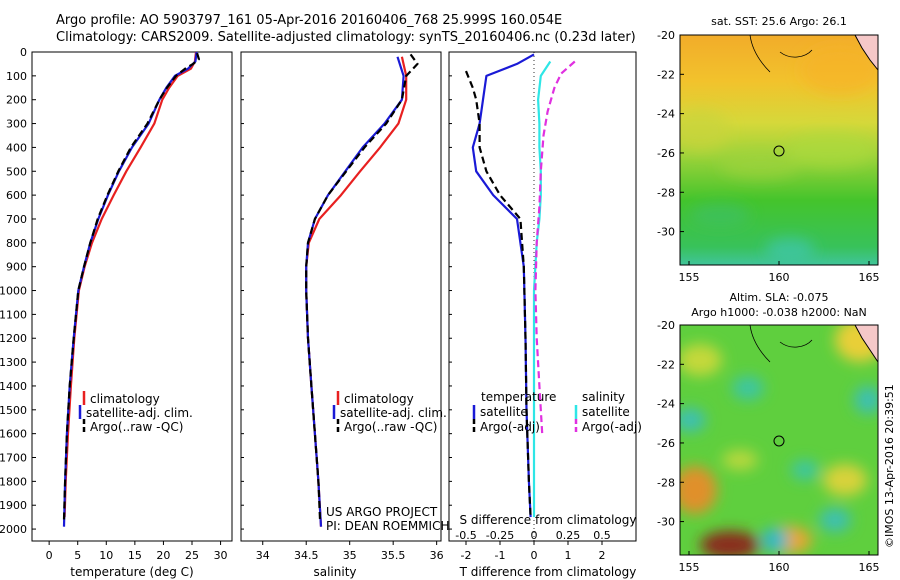 Image resolution: width=900 pixels, height=580 pixels. Describe the element at coordinates (13, 458) in the screenshot. I see `depth-tick-label: 1700` at that location.